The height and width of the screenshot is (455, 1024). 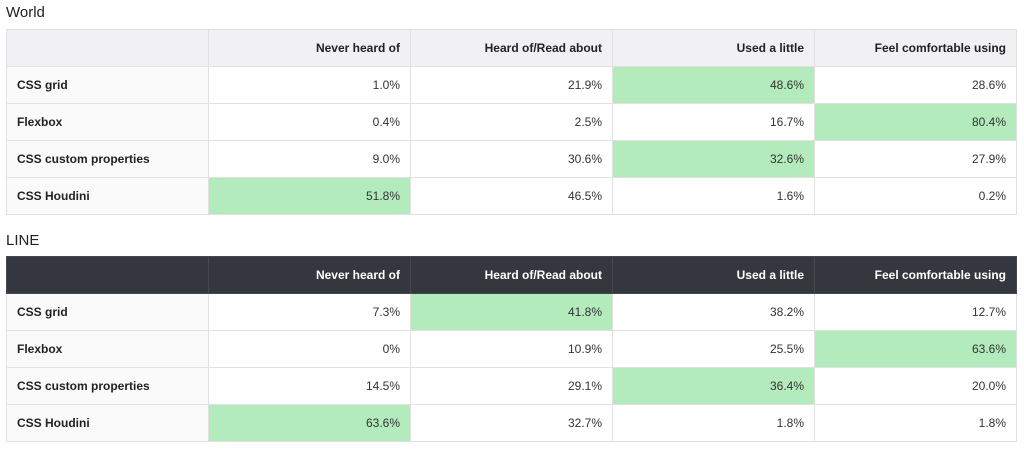 I want to click on table-row: Flexbox 0.4% 2.5% 16.7% 80.4%, so click(x=511, y=122).